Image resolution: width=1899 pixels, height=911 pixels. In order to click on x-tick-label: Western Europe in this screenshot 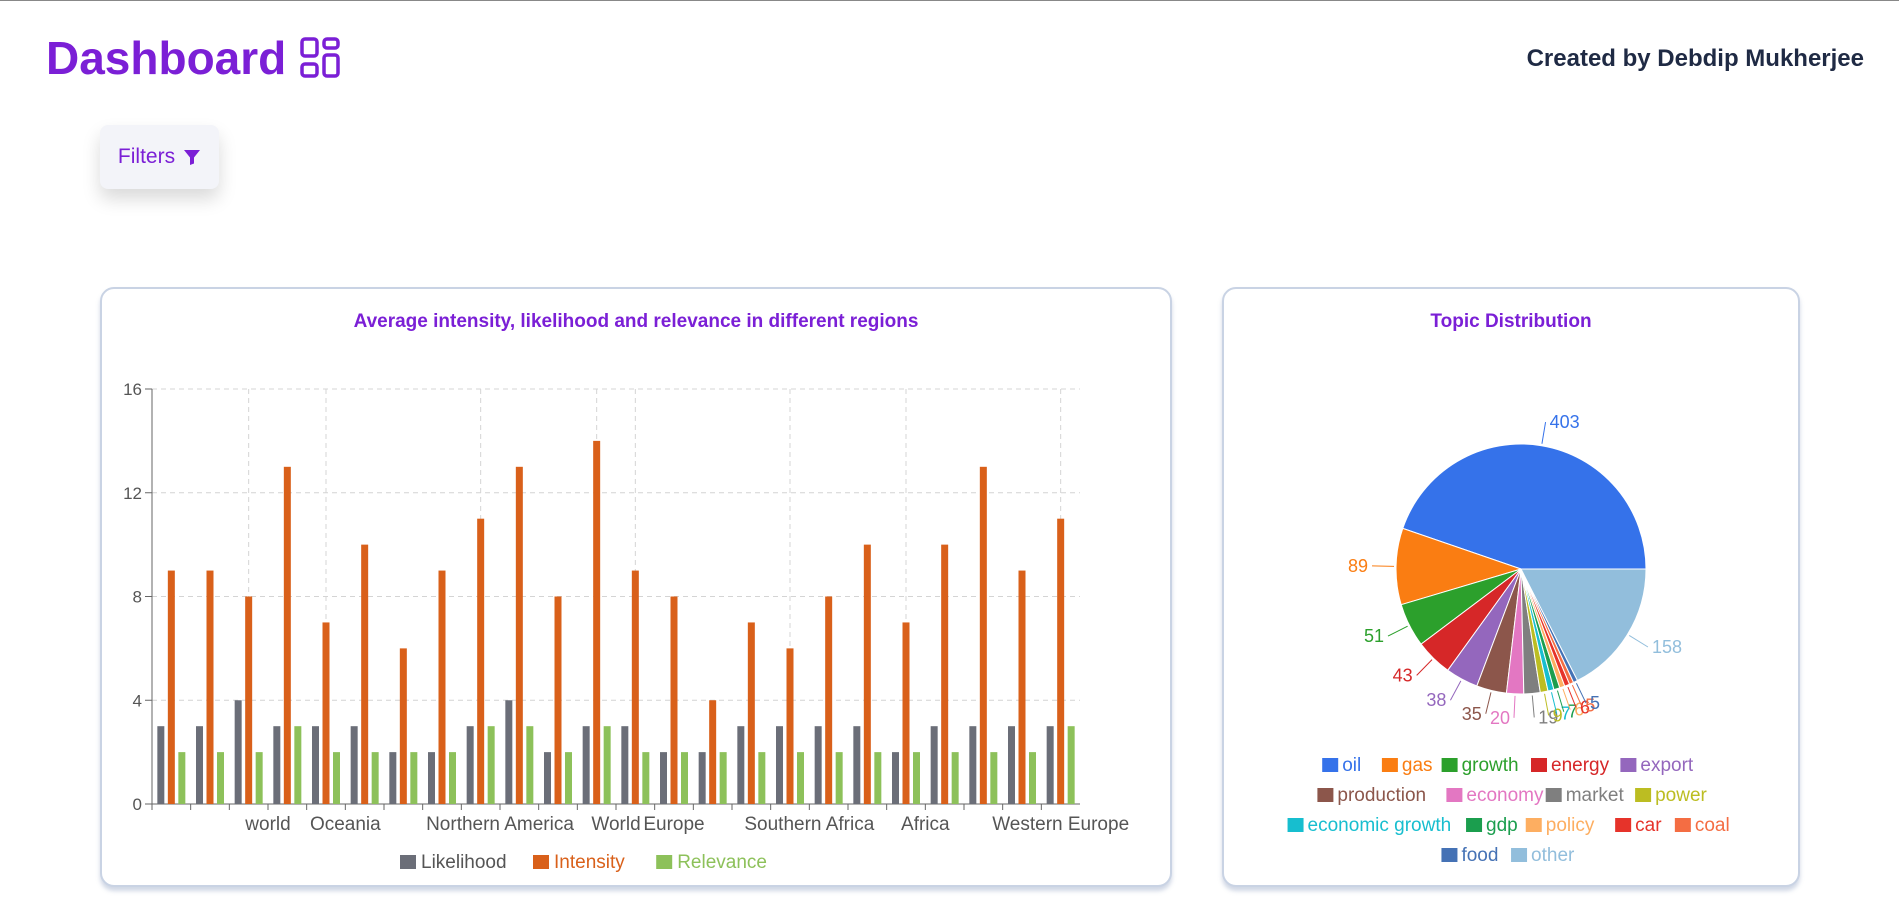, I will do `click(1060, 824)`.